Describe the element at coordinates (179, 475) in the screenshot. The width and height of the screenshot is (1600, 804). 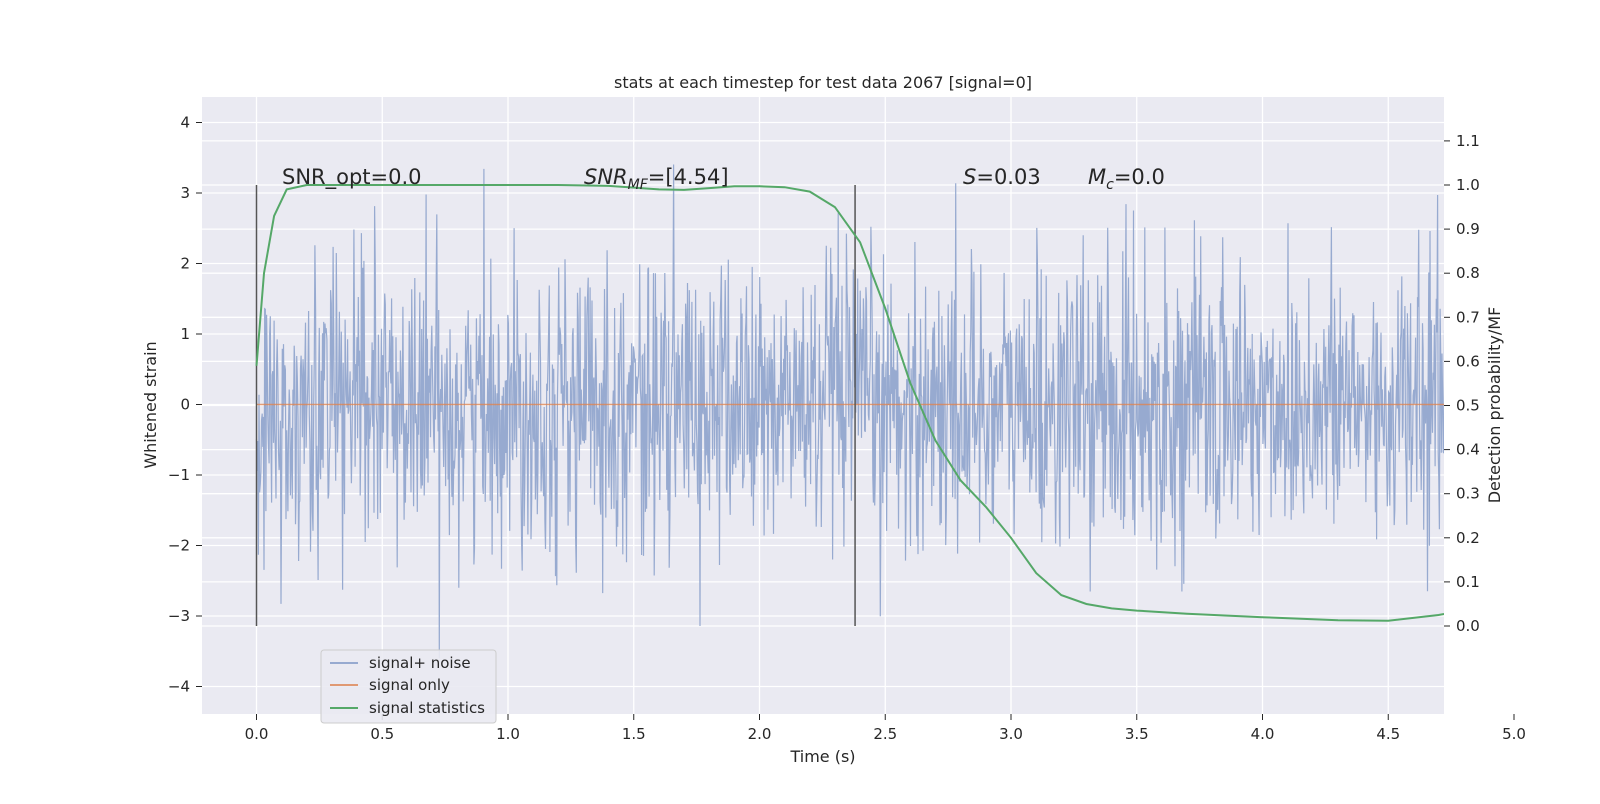
I see `y-tick-label: −1` at that location.